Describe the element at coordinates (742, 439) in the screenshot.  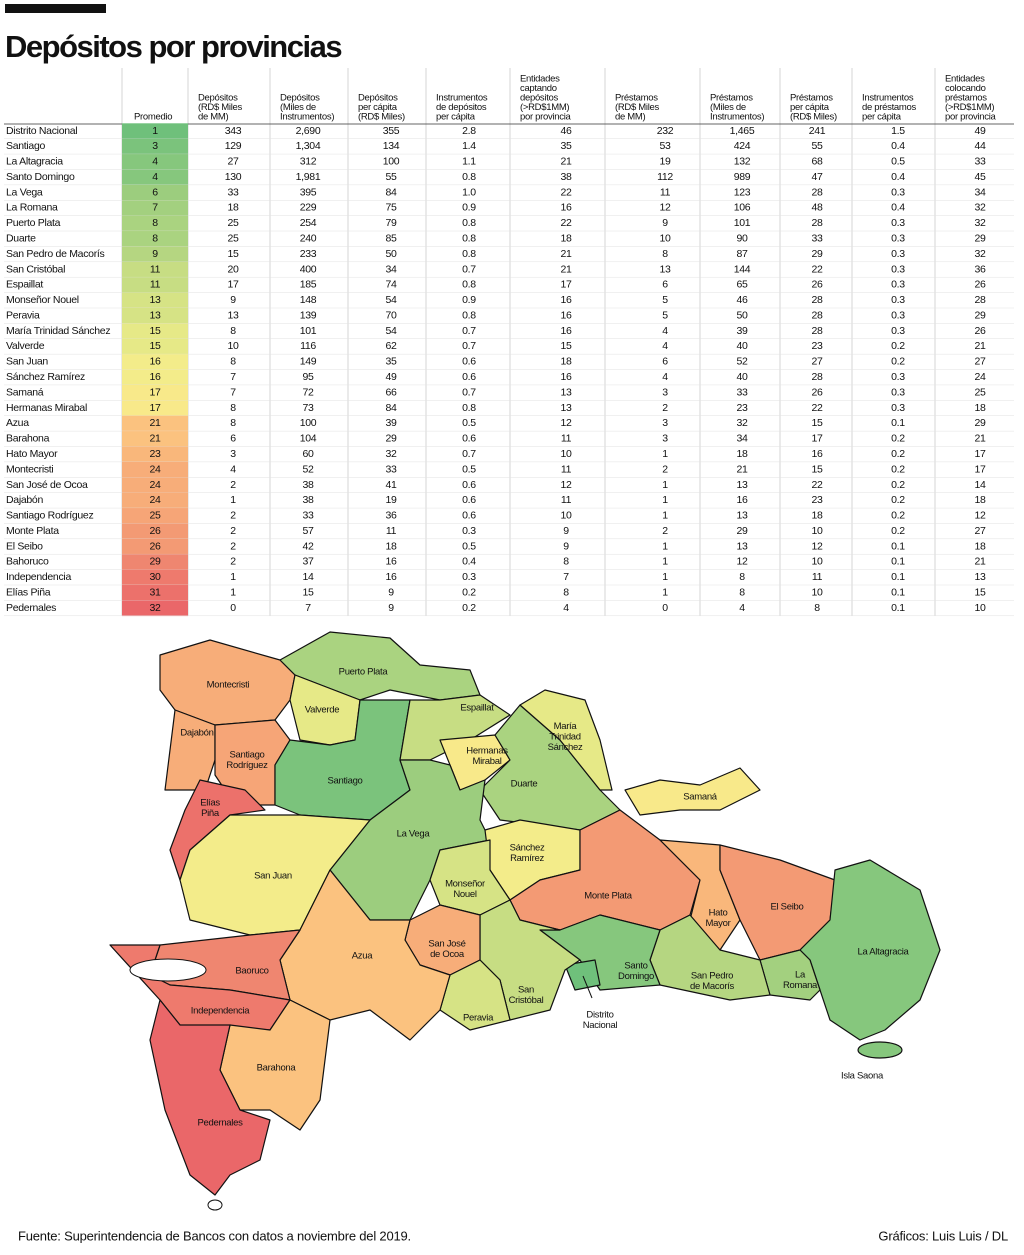
I see `table-cell: 34` at that location.